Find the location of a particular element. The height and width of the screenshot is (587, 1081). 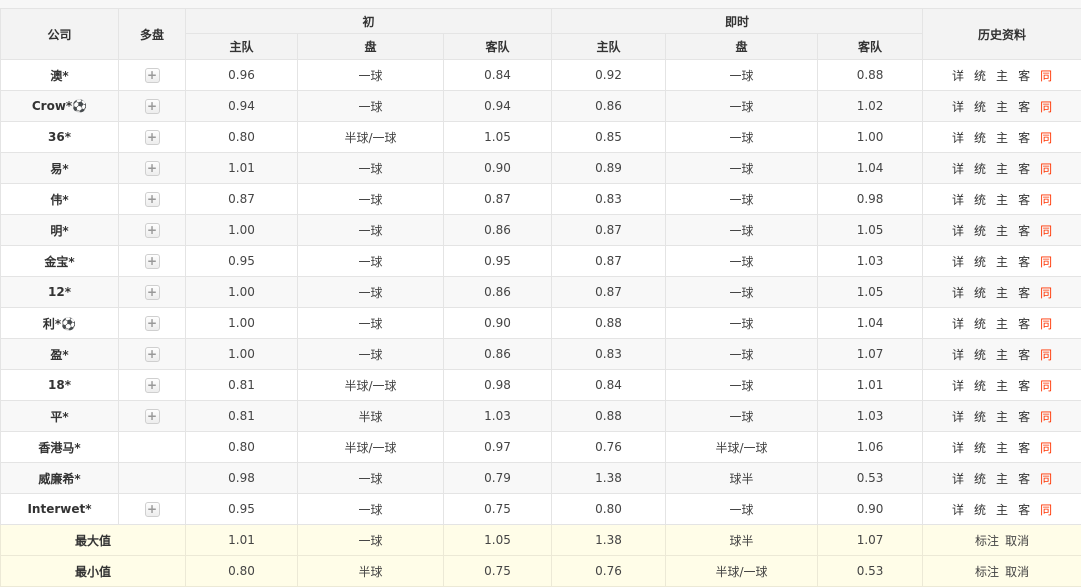

live-away-odds: 0.53 is located at coordinates (870, 571).